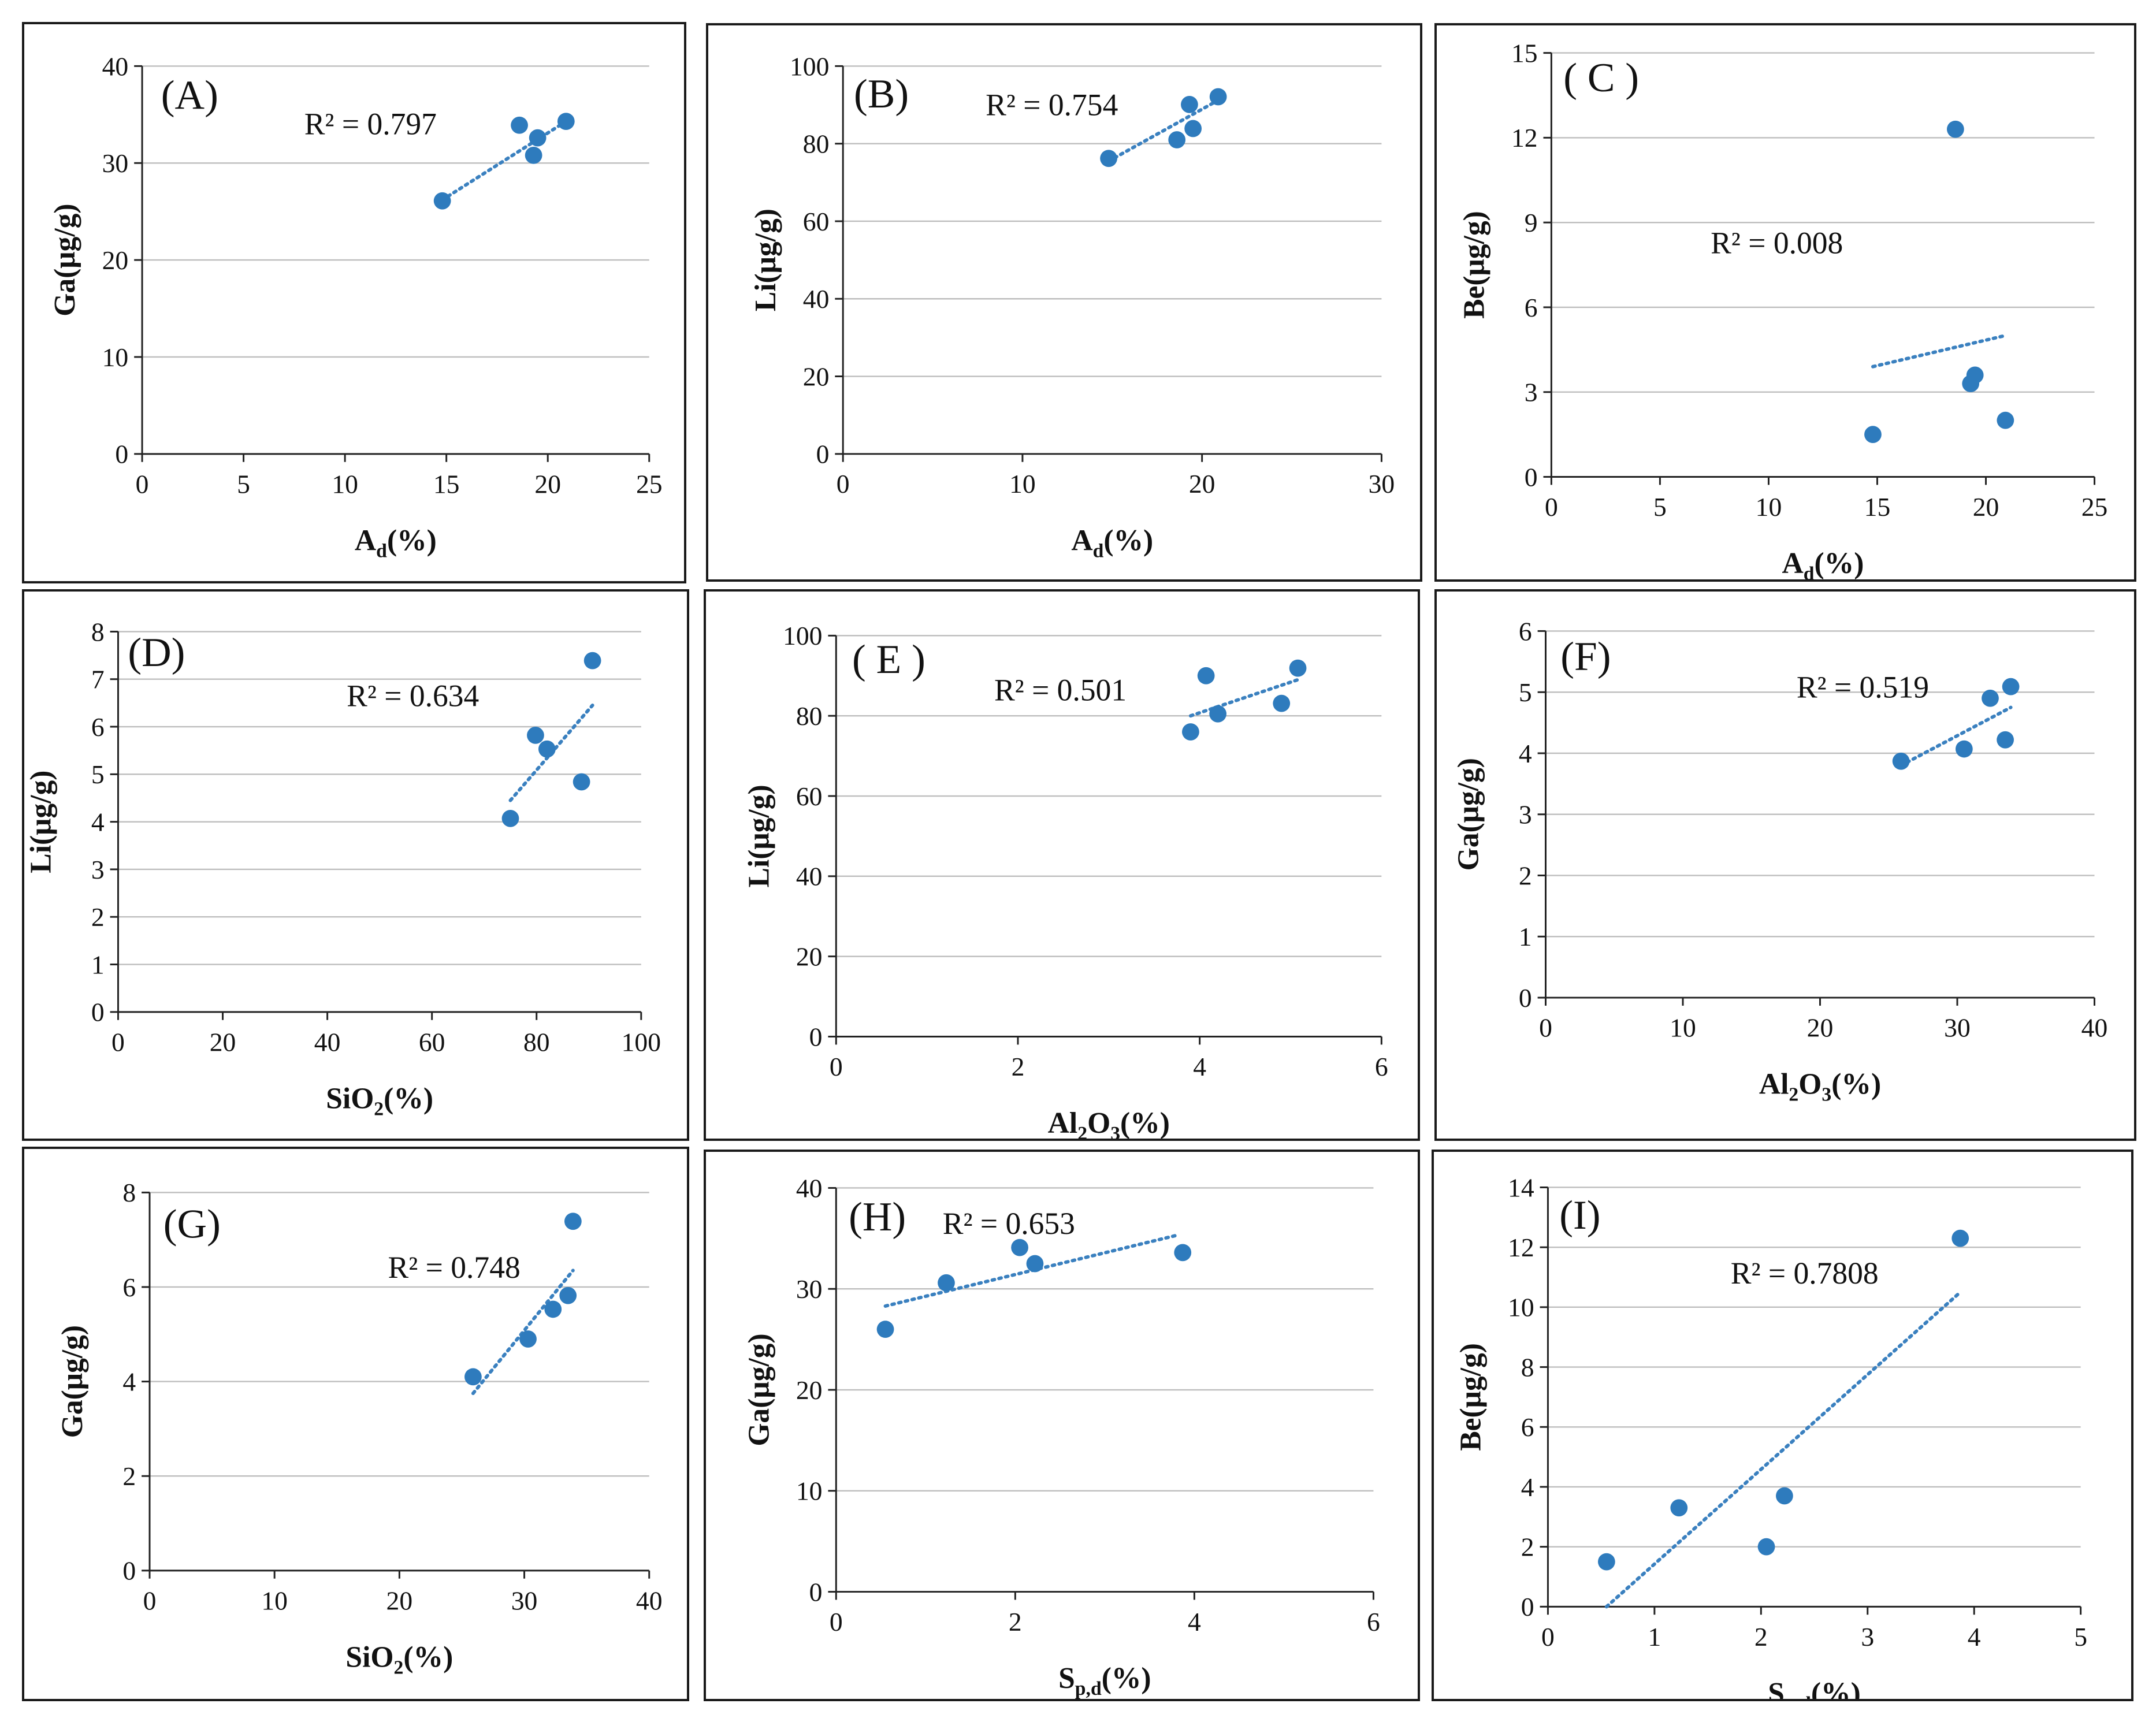 This screenshot has height=1722, width=2156. What do you see at coordinates (1061, 690) in the screenshot?
I see `r-squared-label: R² = 0.501` at bounding box center [1061, 690].